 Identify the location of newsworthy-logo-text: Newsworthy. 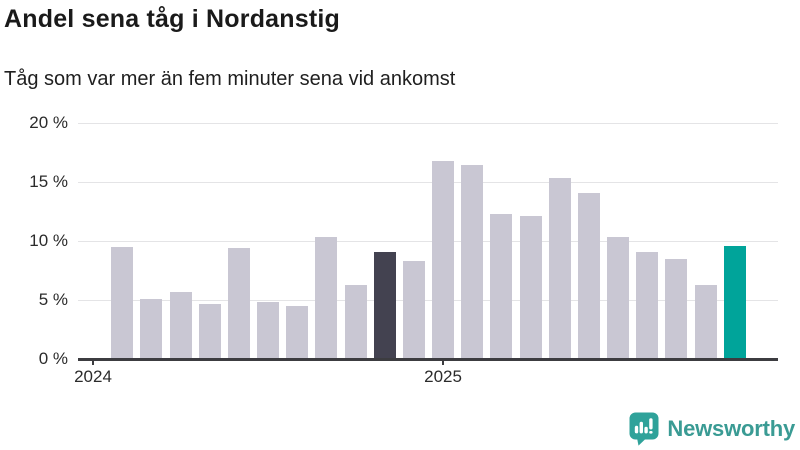
(731, 428).